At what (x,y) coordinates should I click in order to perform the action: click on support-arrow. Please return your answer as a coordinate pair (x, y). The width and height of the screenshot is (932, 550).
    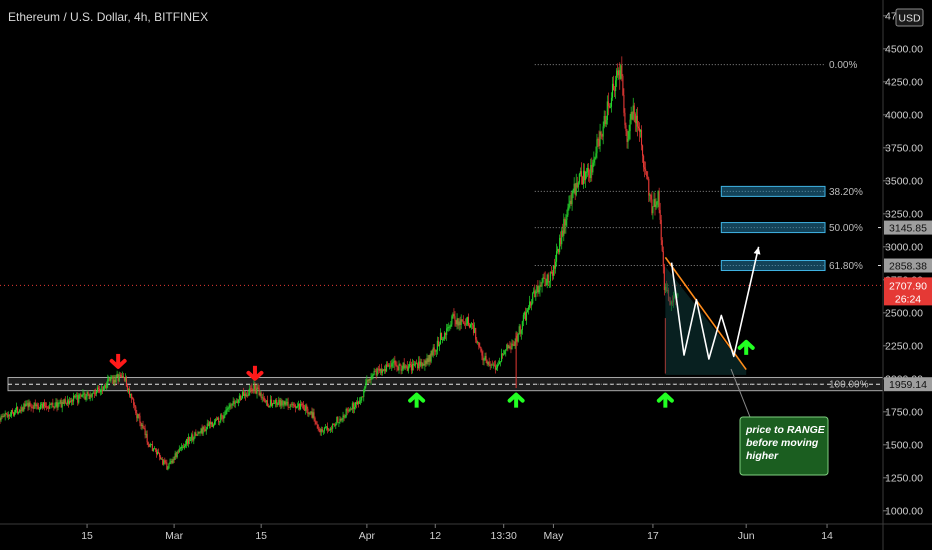
    Looking at the image, I should click on (516, 400).